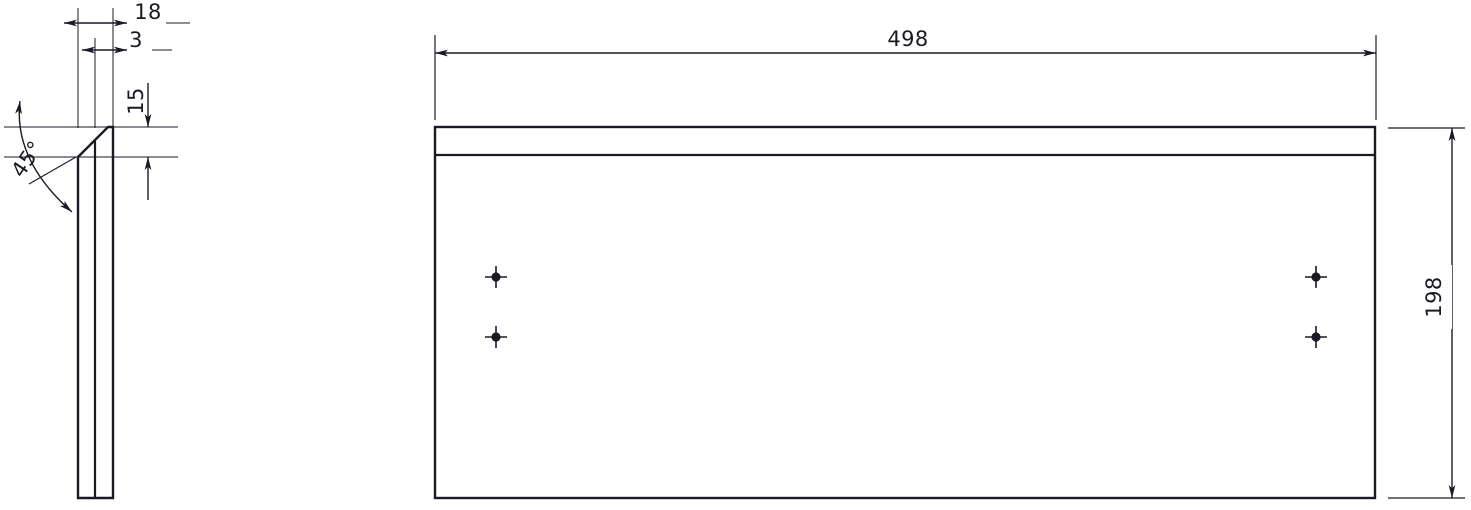 The width and height of the screenshot is (1471, 510). What do you see at coordinates (136, 40) in the screenshot?
I see `dimension-3-label: 3` at bounding box center [136, 40].